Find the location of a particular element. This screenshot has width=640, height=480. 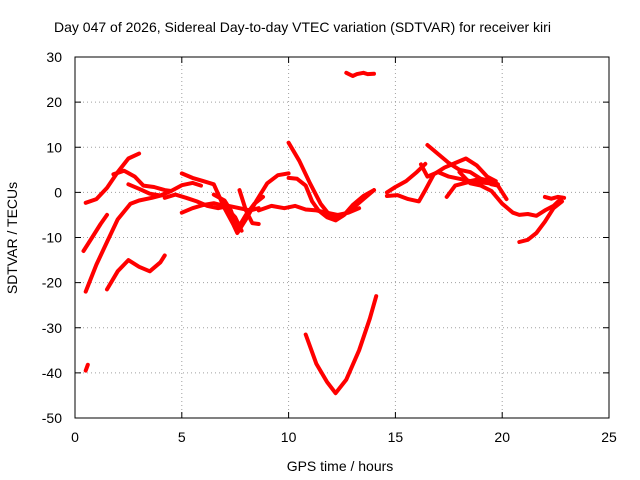

y-axis-label: SDTVAR / TECUs is located at coordinates (12, 238).